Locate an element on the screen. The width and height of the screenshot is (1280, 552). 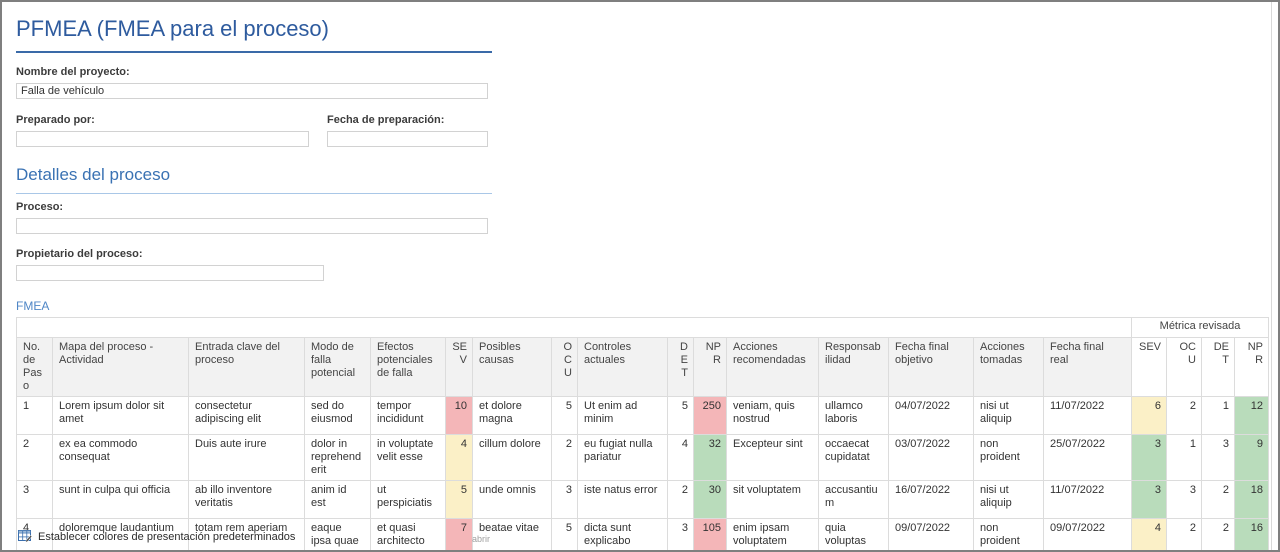
cell-actividad: doloremque laudantium is located at coordinates (120, 533).